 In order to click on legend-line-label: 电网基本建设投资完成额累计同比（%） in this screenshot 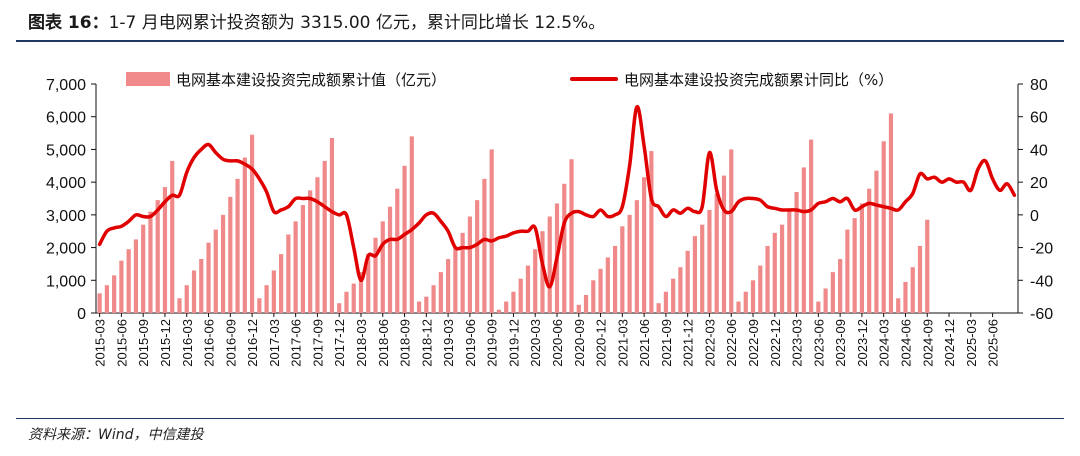, I will do `click(758, 80)`.